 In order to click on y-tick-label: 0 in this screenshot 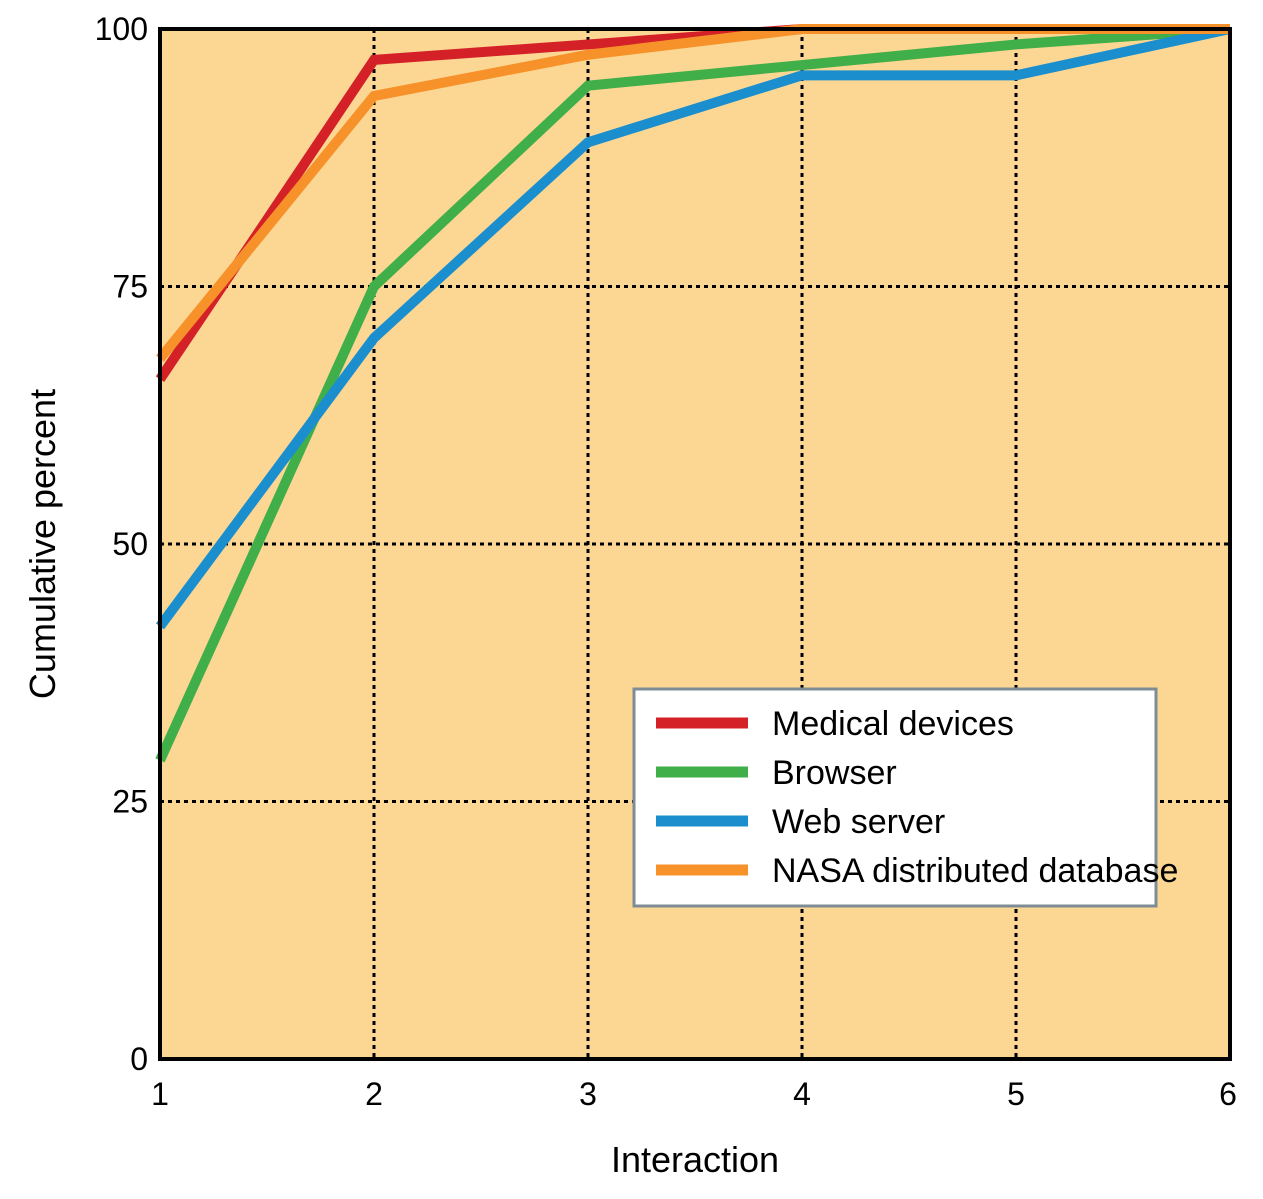, I will do `click(139, 1059)`.